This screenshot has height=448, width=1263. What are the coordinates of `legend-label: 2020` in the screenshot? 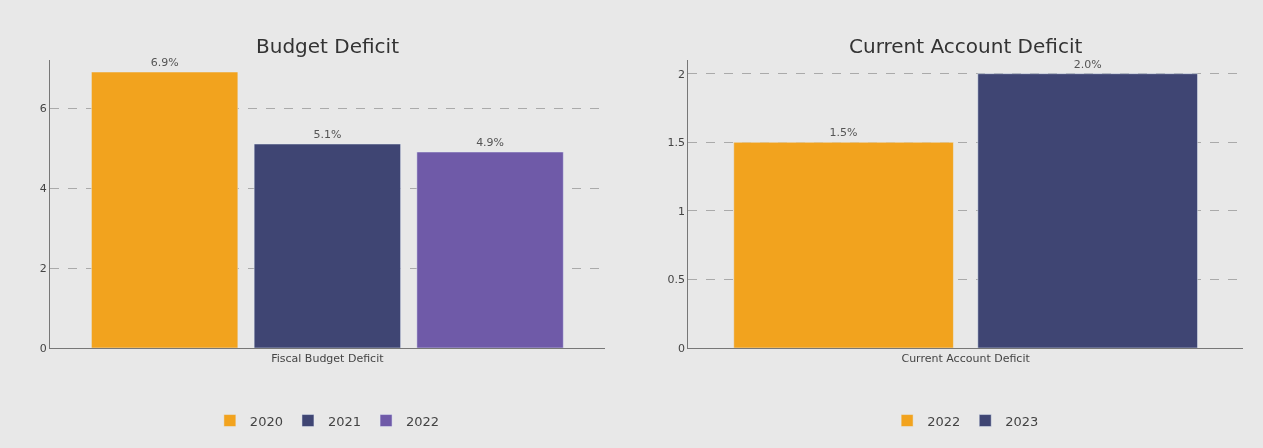 It's located at (266, 421).